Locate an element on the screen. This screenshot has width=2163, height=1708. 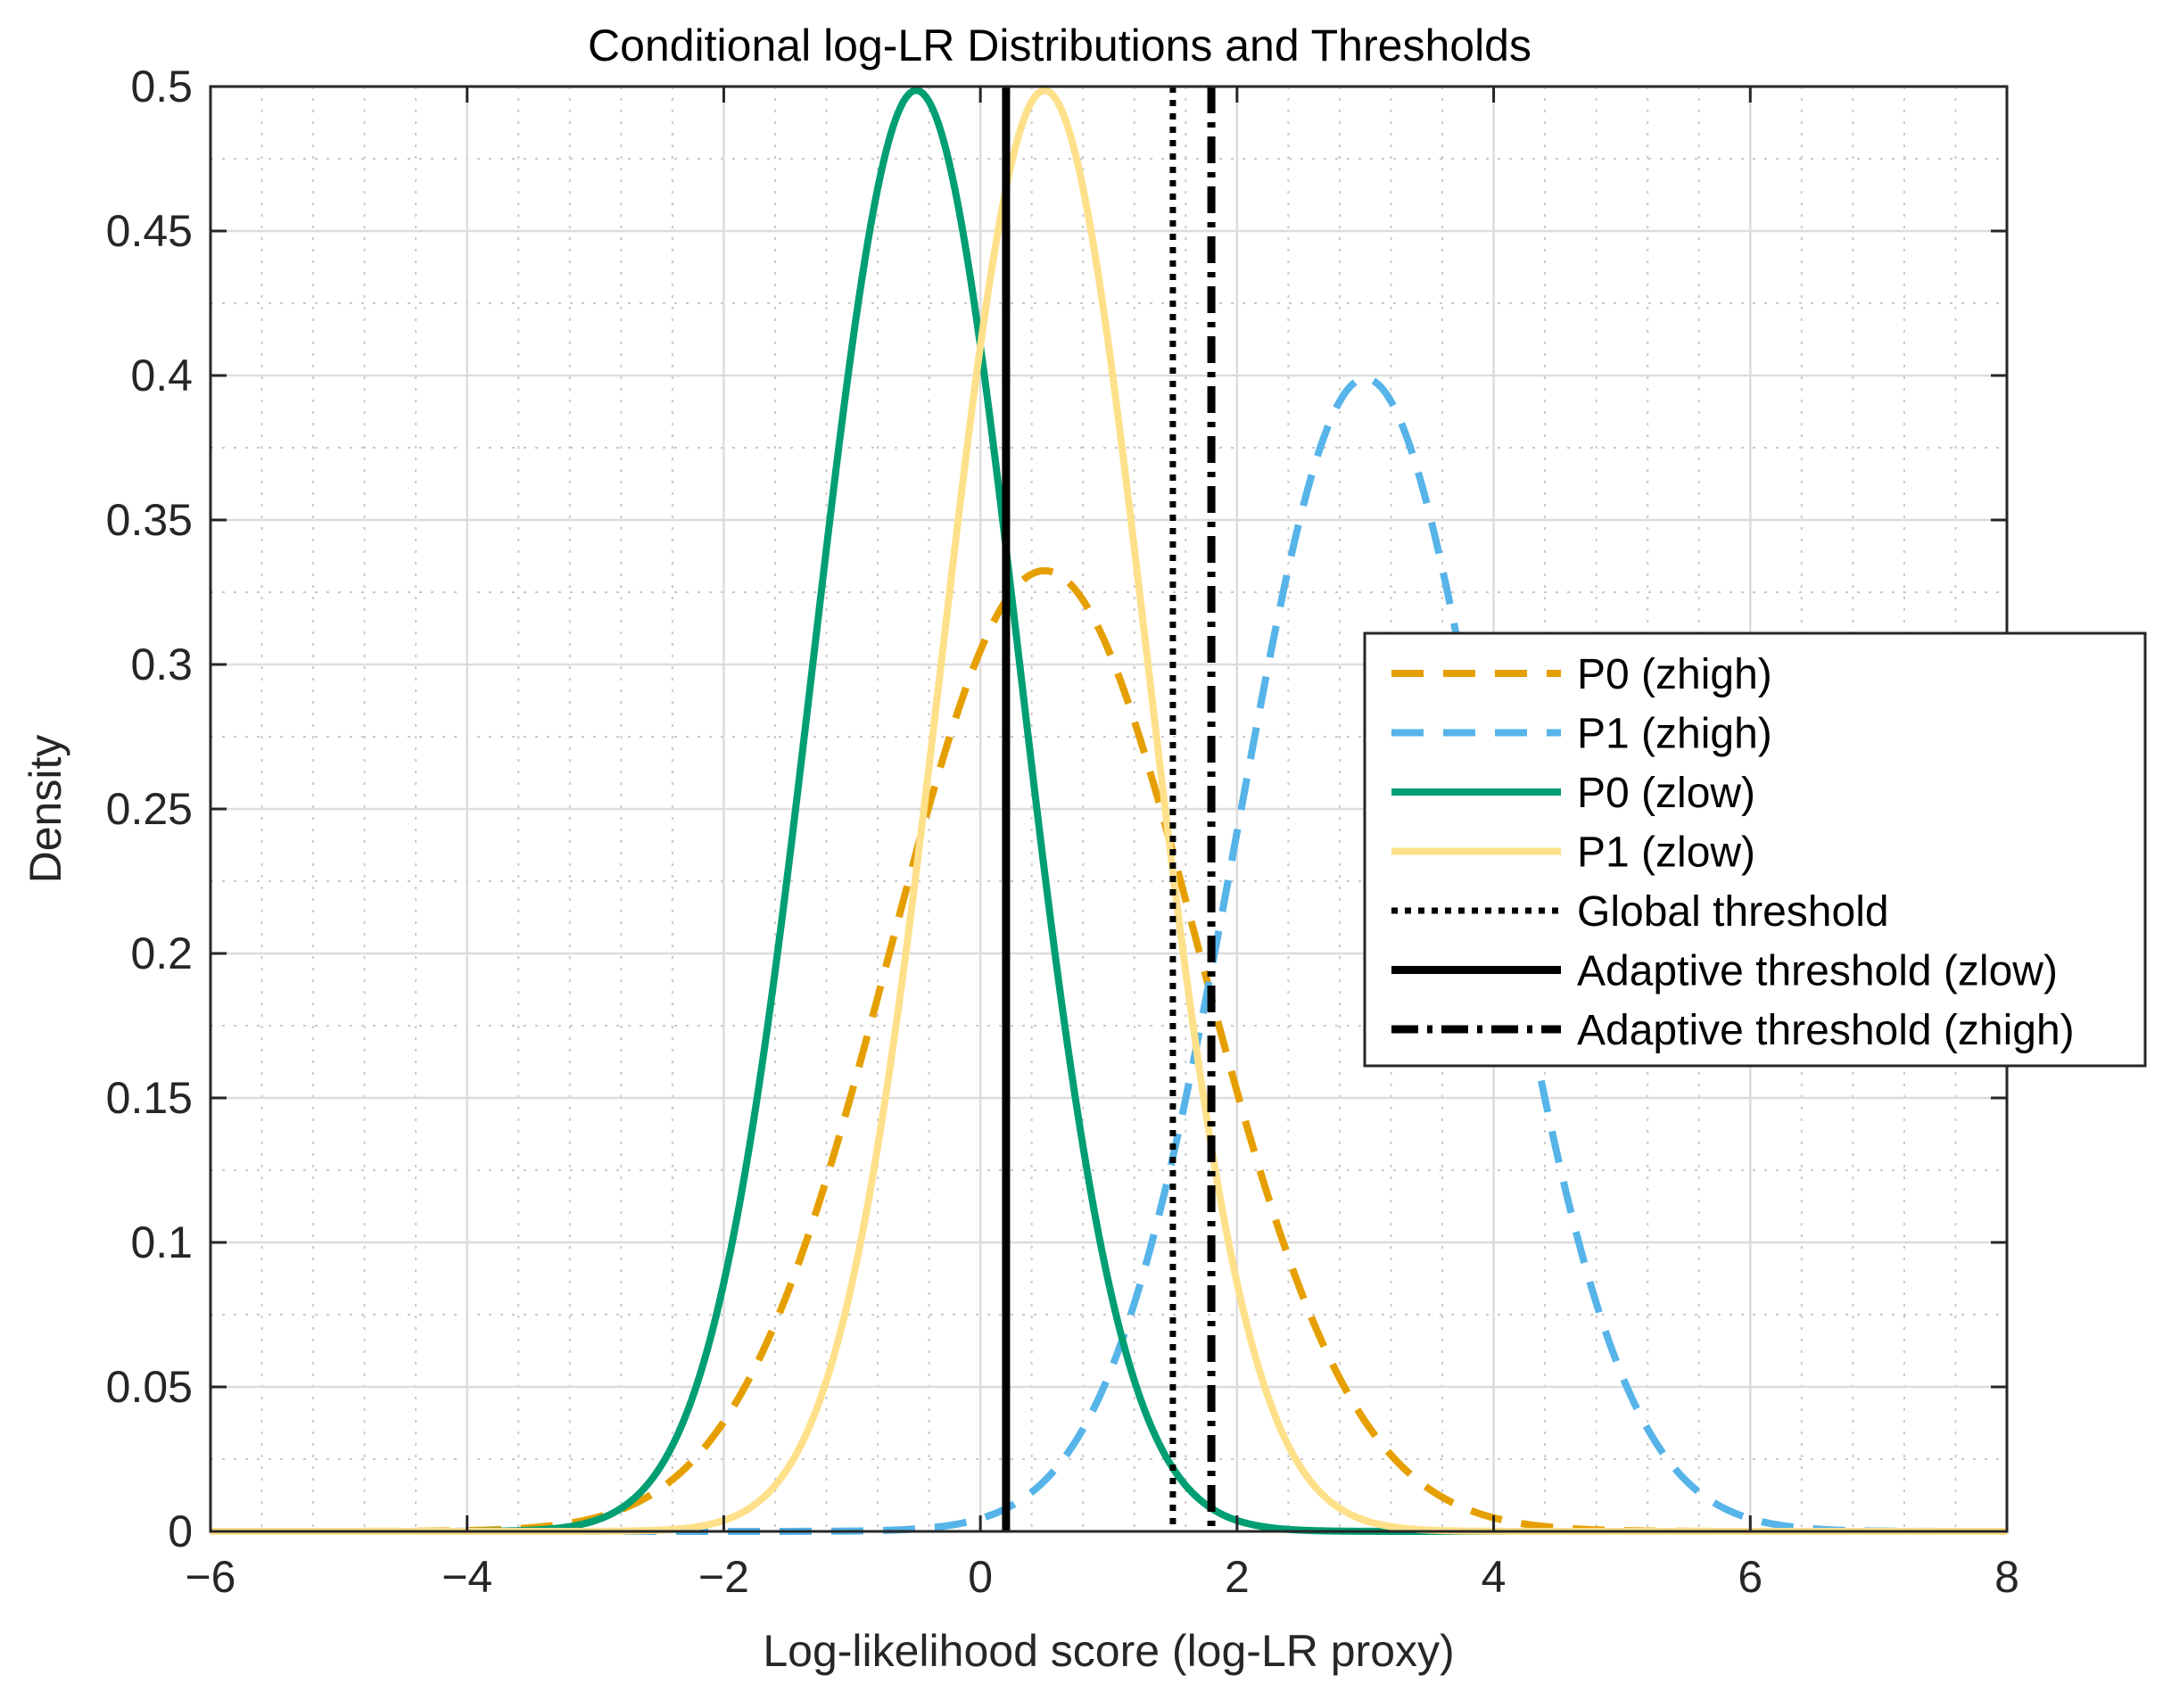
y-tick-label: 0.3 is located at coordinates (161, 664).